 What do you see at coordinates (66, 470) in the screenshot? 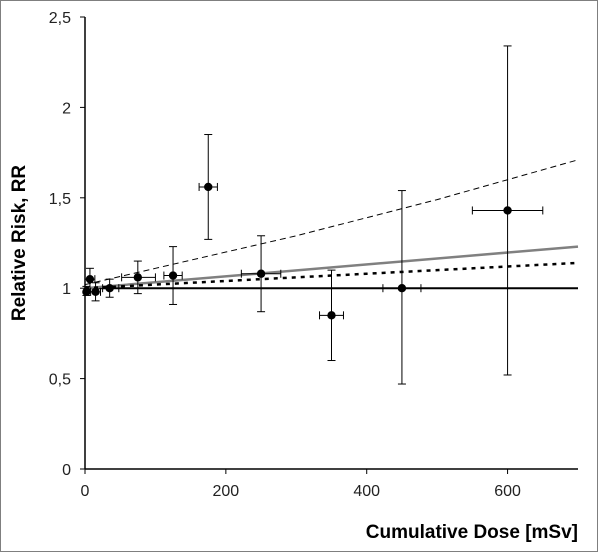
I see `y-tick-label: 0` at bounding box center [66, 470].